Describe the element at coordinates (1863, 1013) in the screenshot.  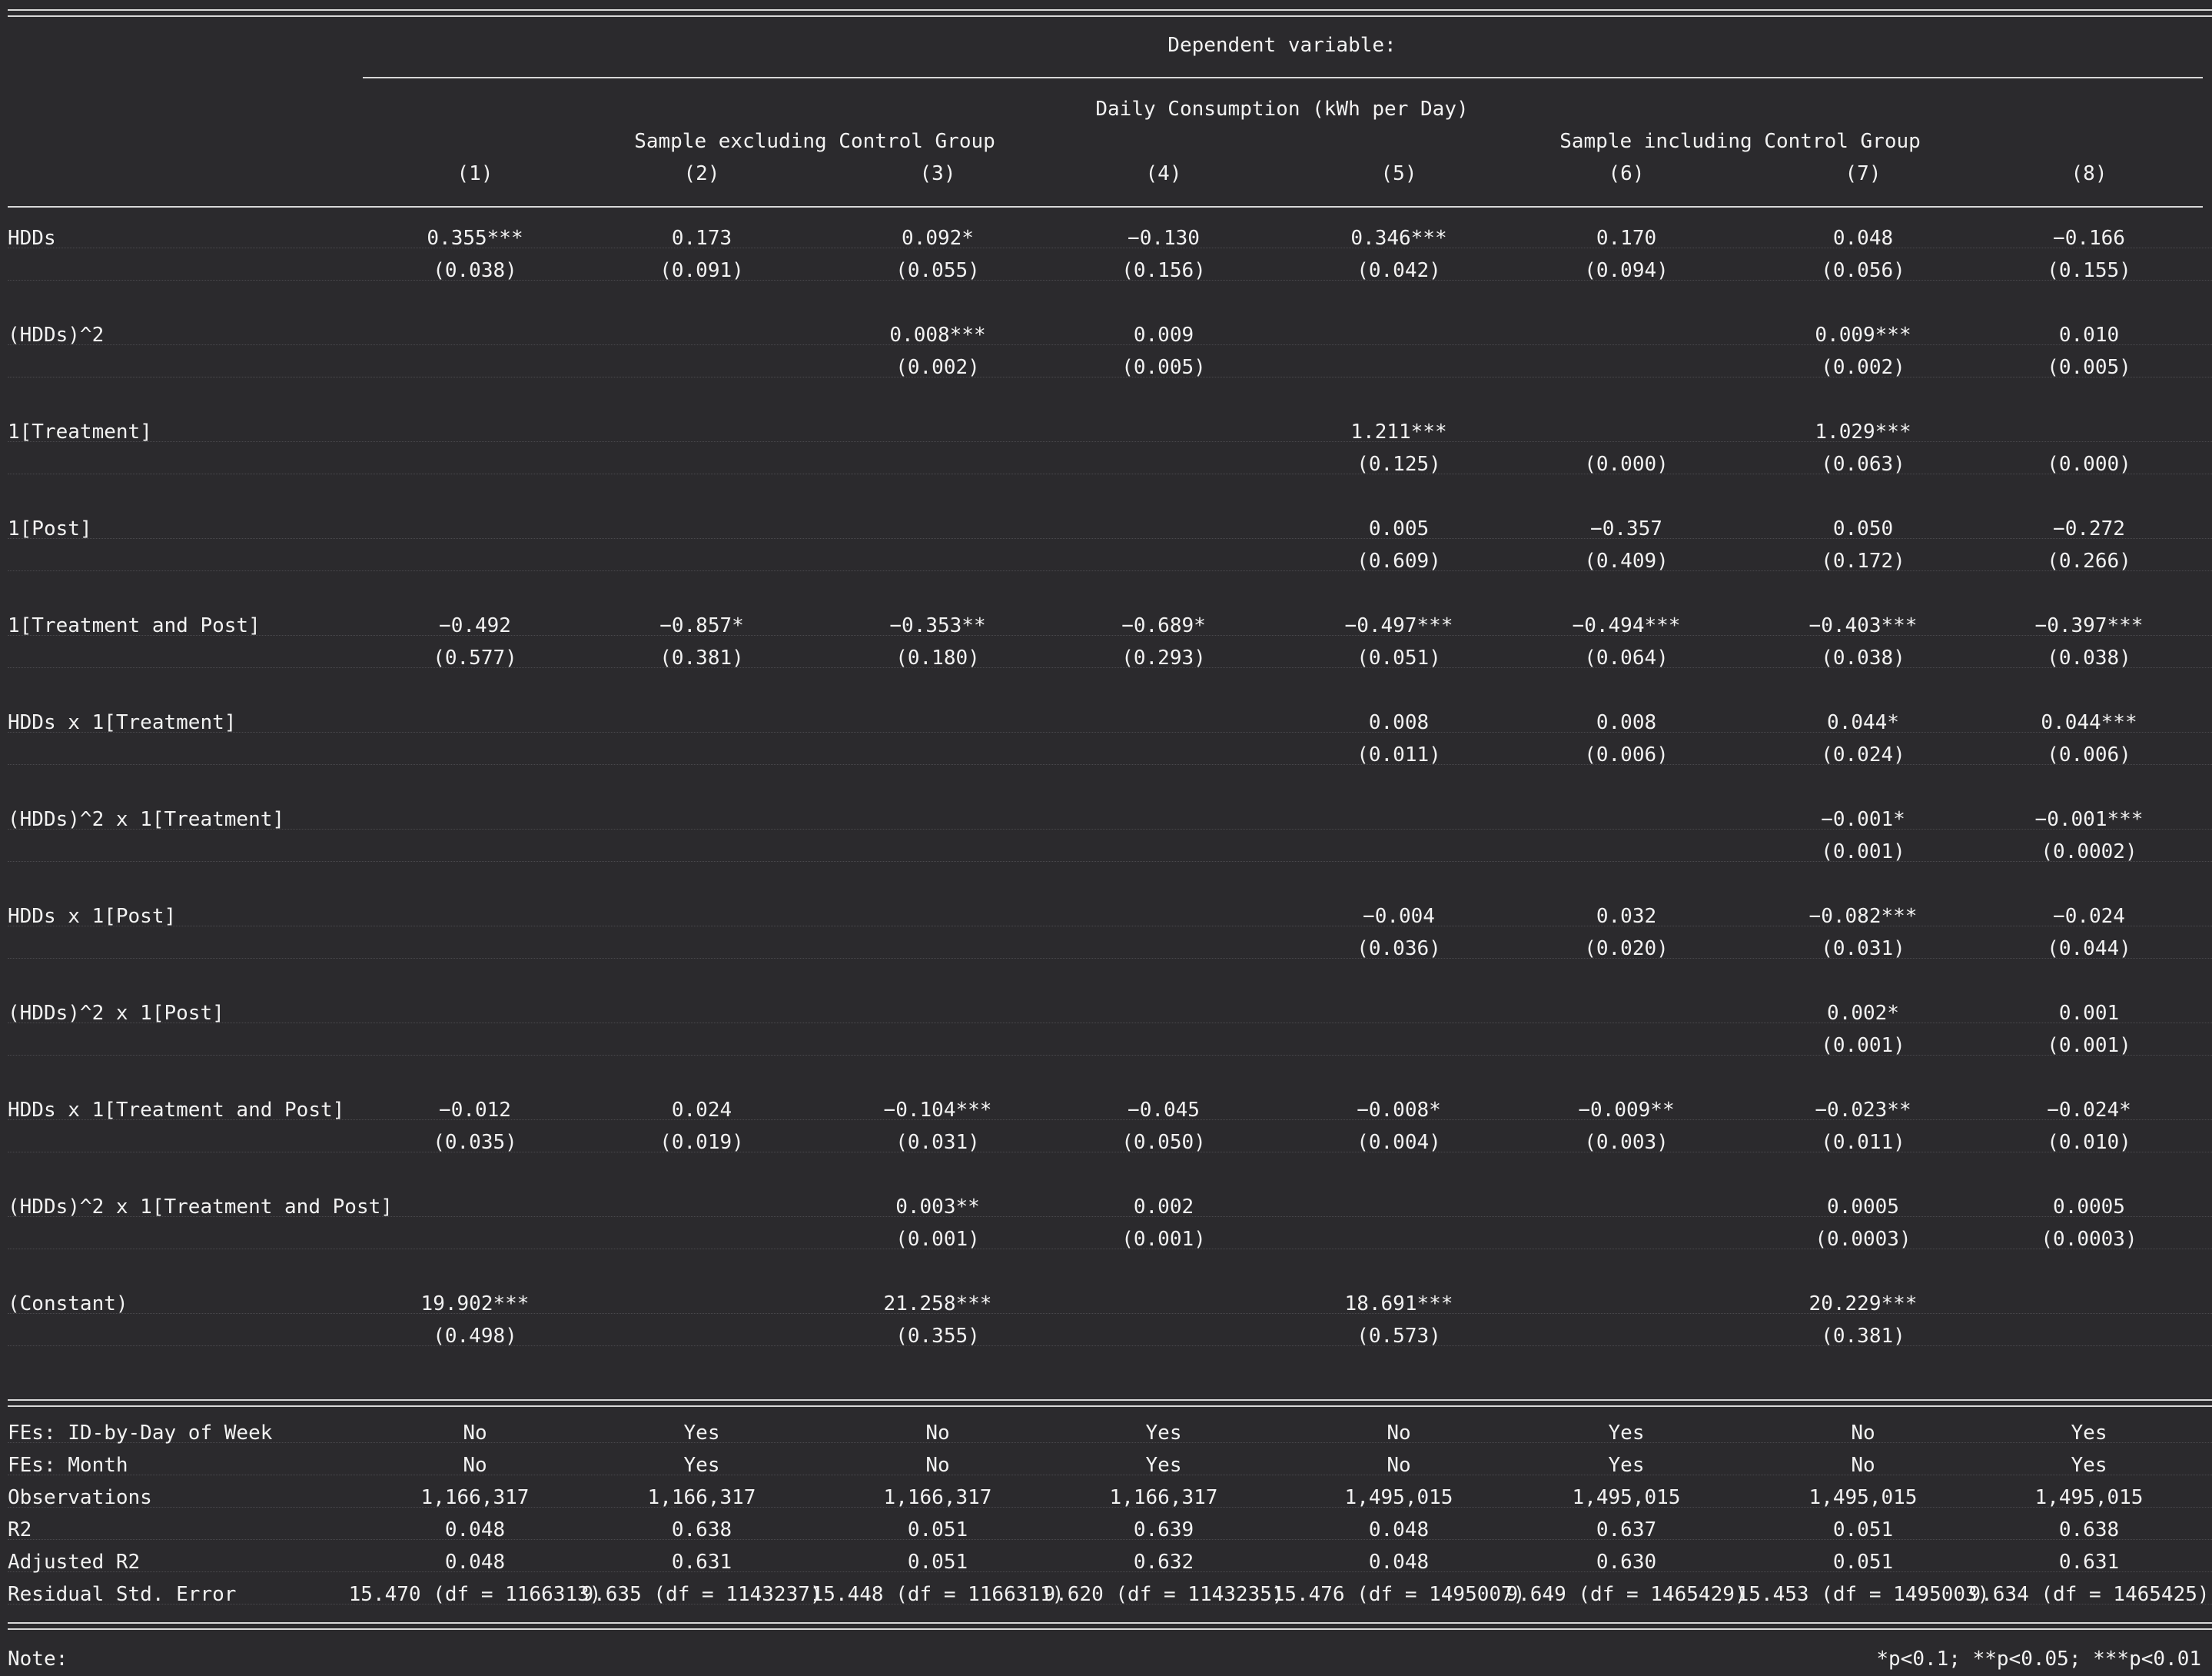
I see `coefficient-estimate: 0.002*` at that location.